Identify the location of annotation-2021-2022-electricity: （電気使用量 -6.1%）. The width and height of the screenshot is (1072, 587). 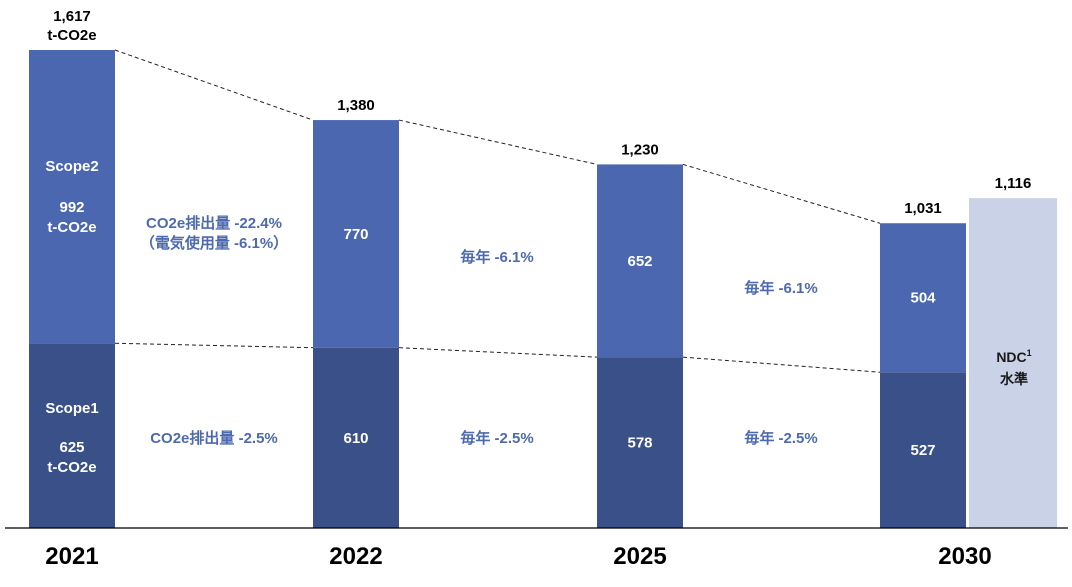
(214, 243).